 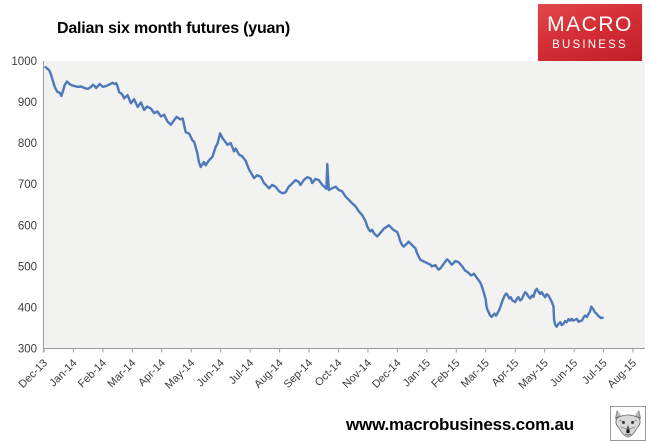 What do you see at coordinates (121, 373) in the screenshot?
I see `x-axis-tick-label: Mar-14` at bounding box center [121, 373].